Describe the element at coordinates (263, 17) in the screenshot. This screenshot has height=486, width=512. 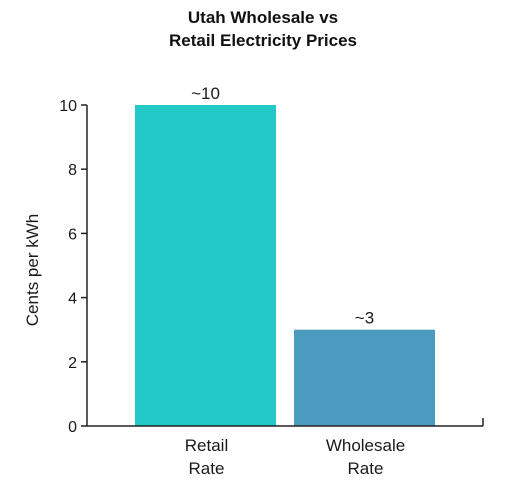
I see `chart-title-line-1: Utah Wholesale vs` at that location.